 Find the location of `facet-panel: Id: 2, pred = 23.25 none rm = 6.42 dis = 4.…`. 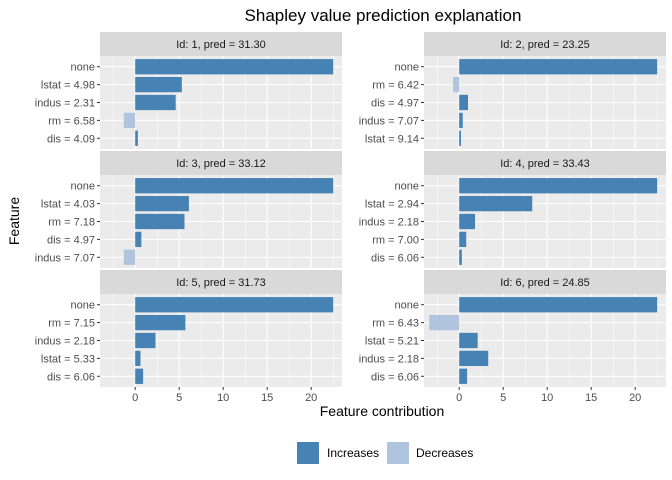

facet-panel: Id: 2, pred = 23.25 none rm = 6.42 dis = 4.… is located at coordinates (512, 90).